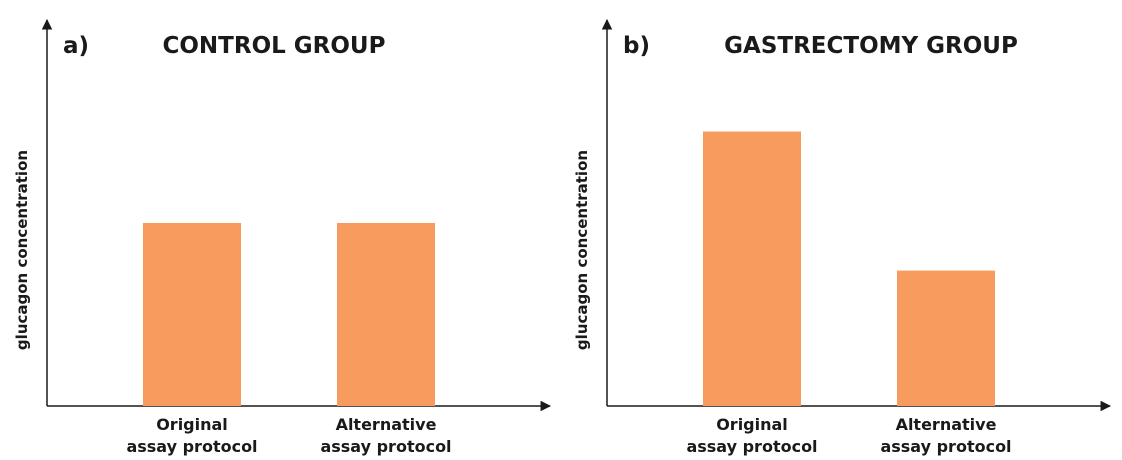 This screenshot has width=1122, height=460. I want to click on panel-b-letter: b), so click(636, 46).